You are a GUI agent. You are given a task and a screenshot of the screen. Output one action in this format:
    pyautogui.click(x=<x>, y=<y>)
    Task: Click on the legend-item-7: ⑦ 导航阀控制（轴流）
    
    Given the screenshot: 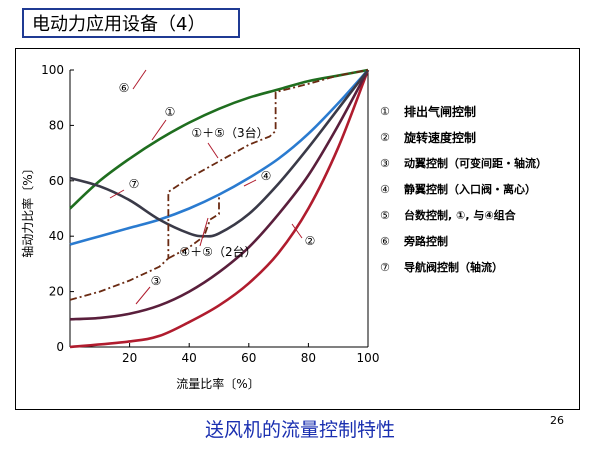 What is the action you would take?
    pyautogui.click(x=441, y=267)
    